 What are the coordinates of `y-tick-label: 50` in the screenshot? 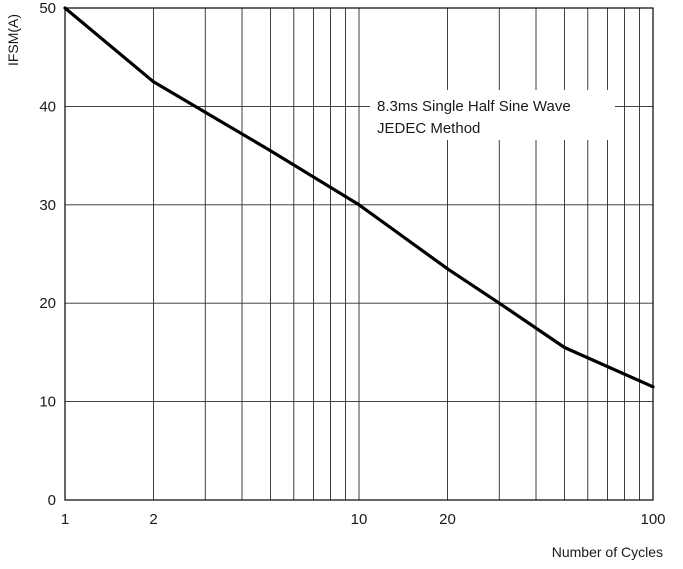 It's located at (47, 8).